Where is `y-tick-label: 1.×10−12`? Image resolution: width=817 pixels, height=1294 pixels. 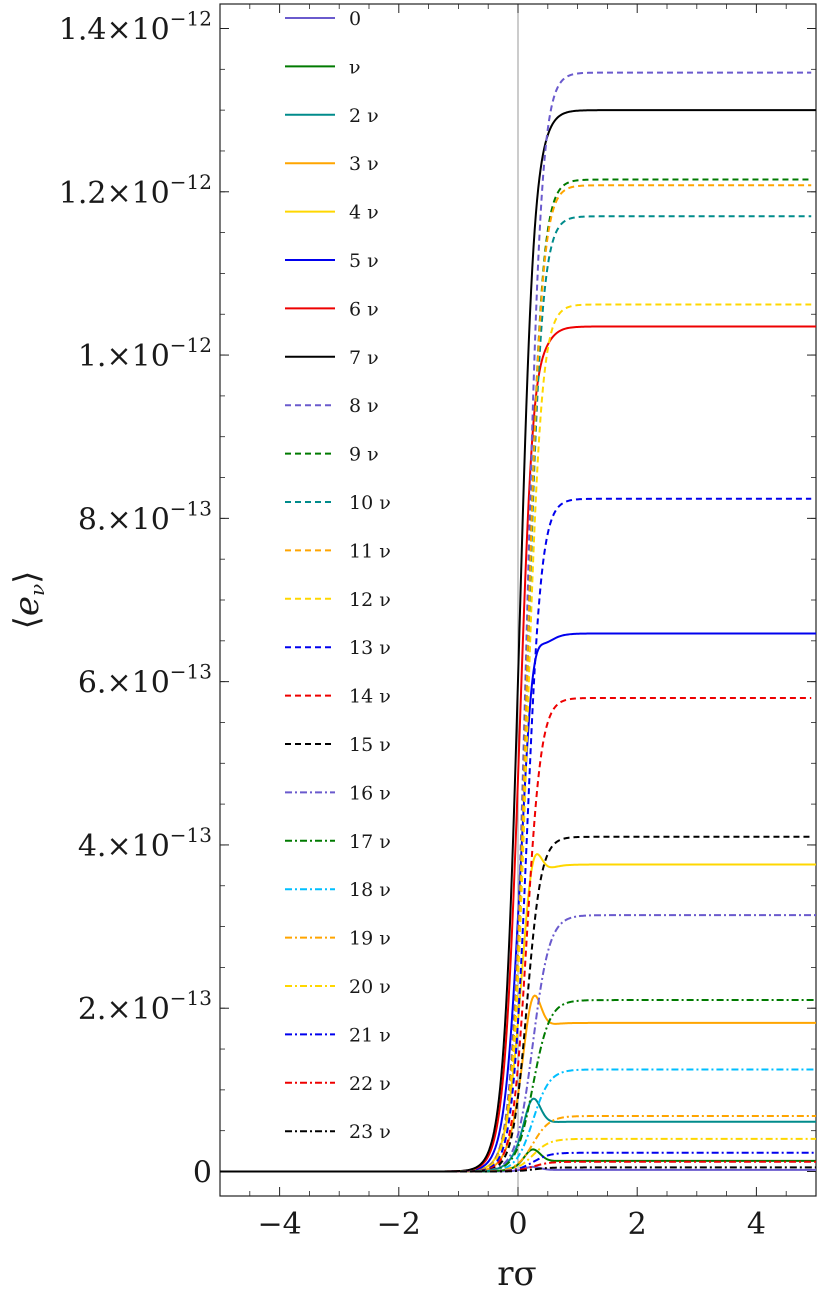 y-tick-label: 1.×10−12 is located at coordinates (145, 353).